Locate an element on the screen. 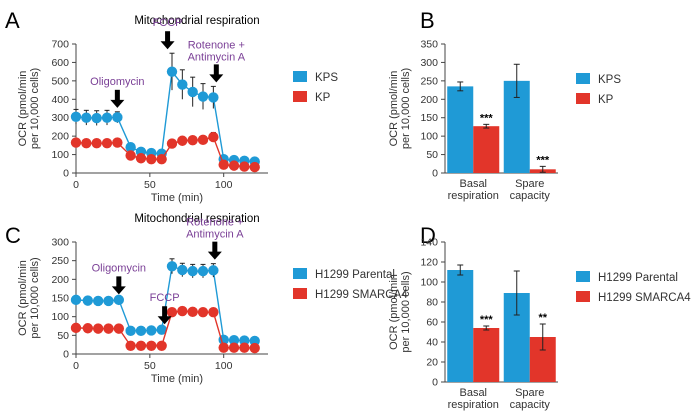  y-tick-label: 400 is located at coordinates (60, 100).